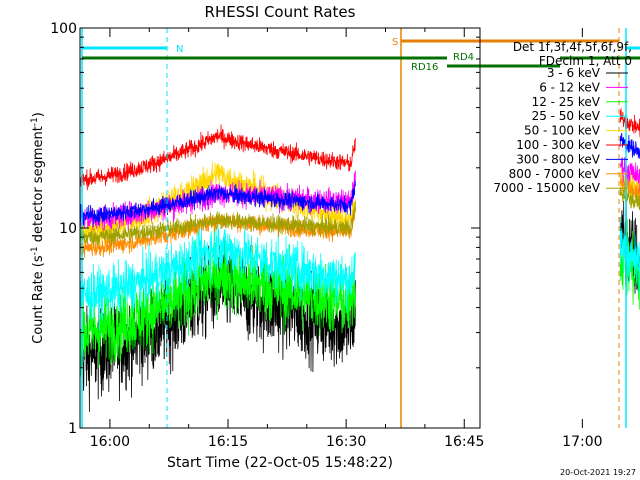 The image size is (640, 480). What do you see at coordinates (35, 121) in the screenshot?
I see `y-axis-label-sup2: -1` at bounding box center [35, 121].